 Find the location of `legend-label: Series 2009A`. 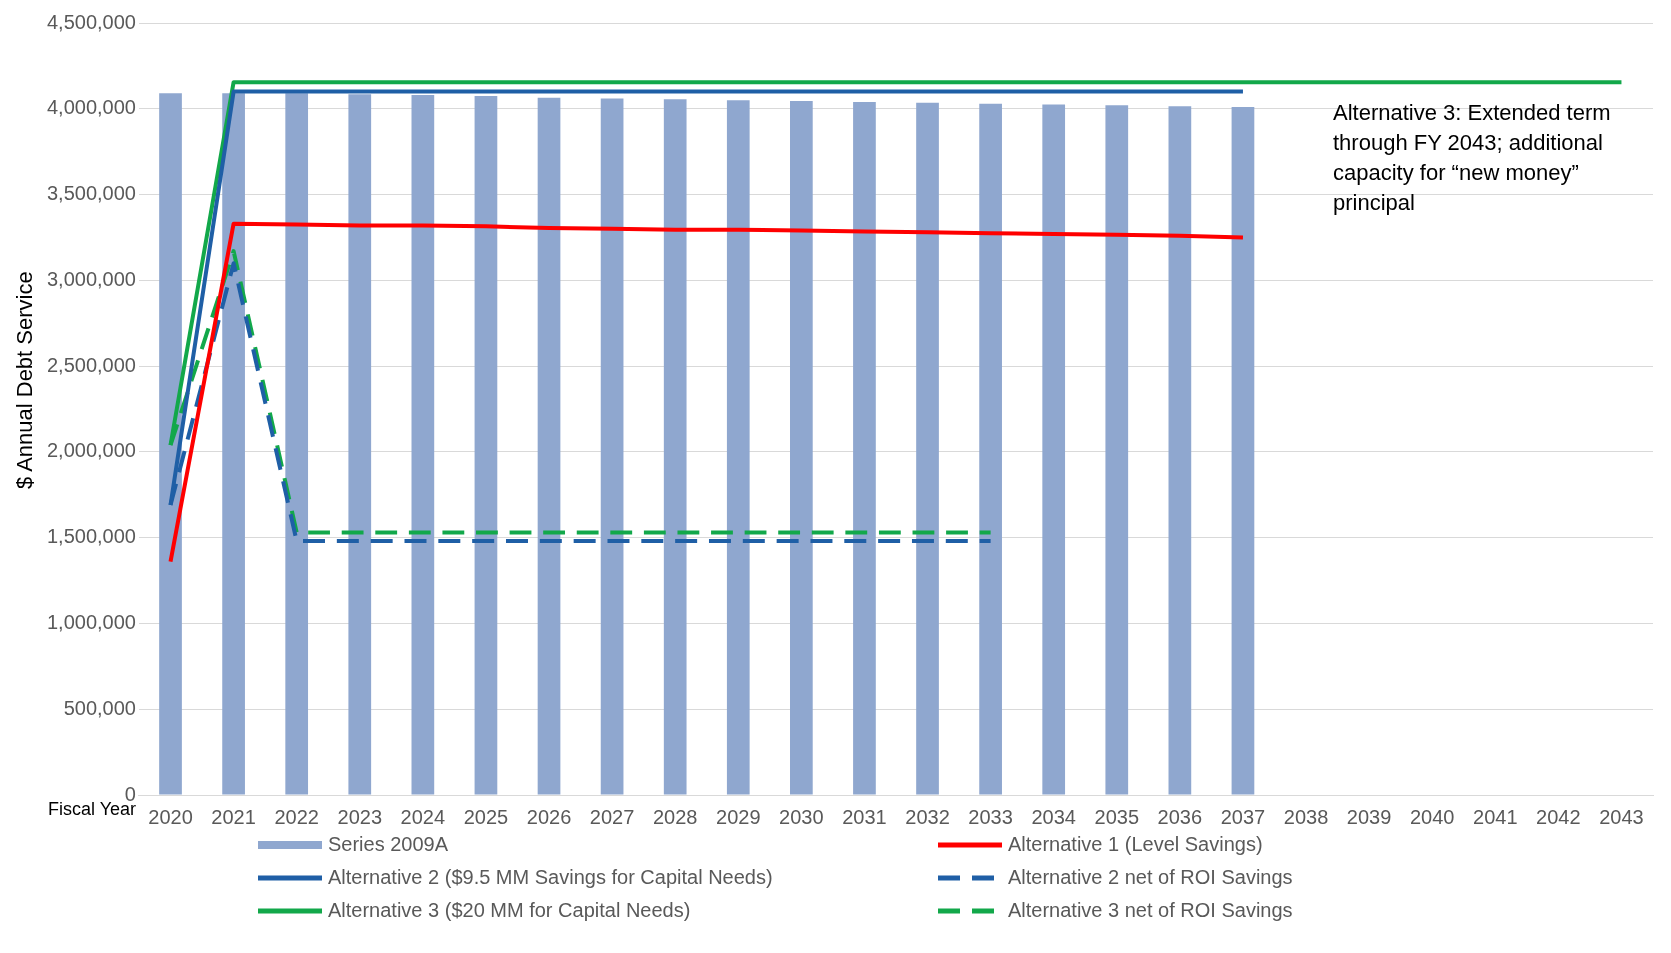

legend-label: Series 2009A is located at coordinates (388, 844).